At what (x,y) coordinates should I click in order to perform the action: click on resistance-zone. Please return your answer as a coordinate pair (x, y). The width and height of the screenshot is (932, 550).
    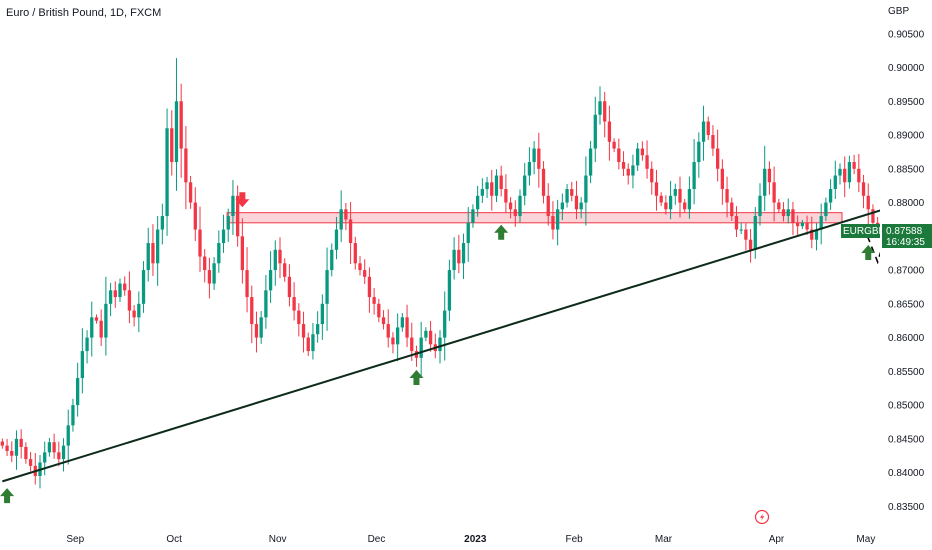
    Looking at the image, I should click on (534, 218).